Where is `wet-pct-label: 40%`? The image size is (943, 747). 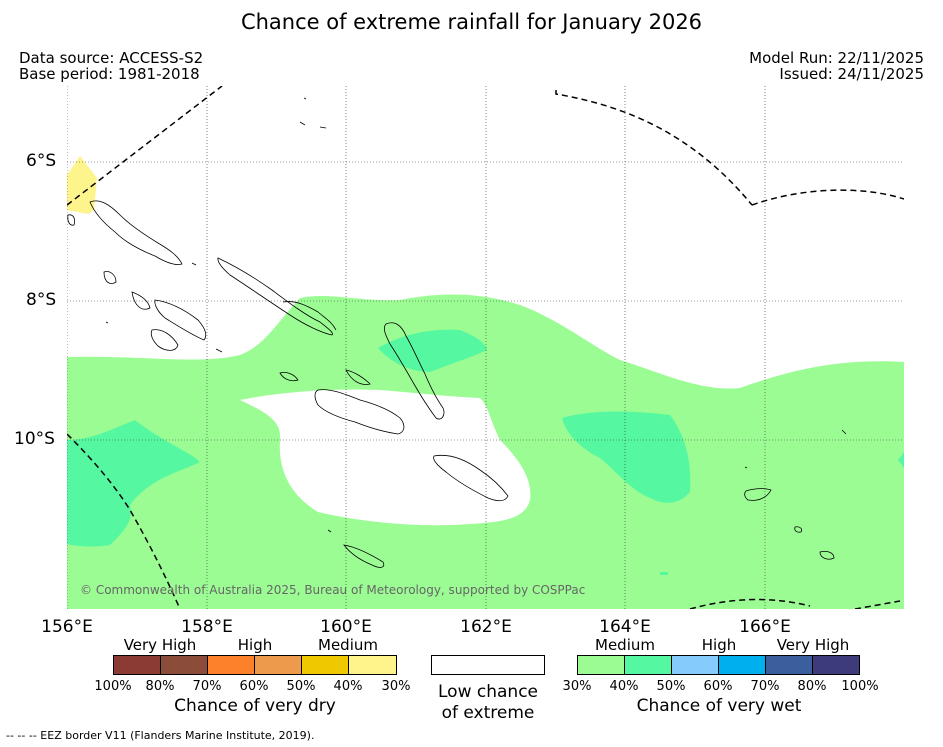
wet-pct-label: 40% is located at coordinates (624, 686).